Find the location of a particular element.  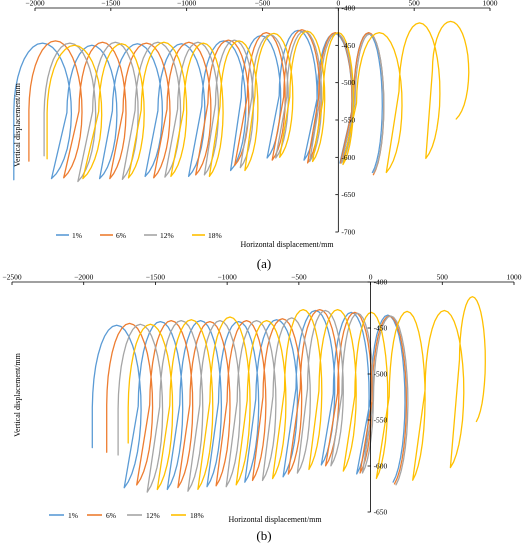

x-ticks: −2500 −2000 −1500 −1000 −500 0 500 1000 is located at coordinates (262, 279).